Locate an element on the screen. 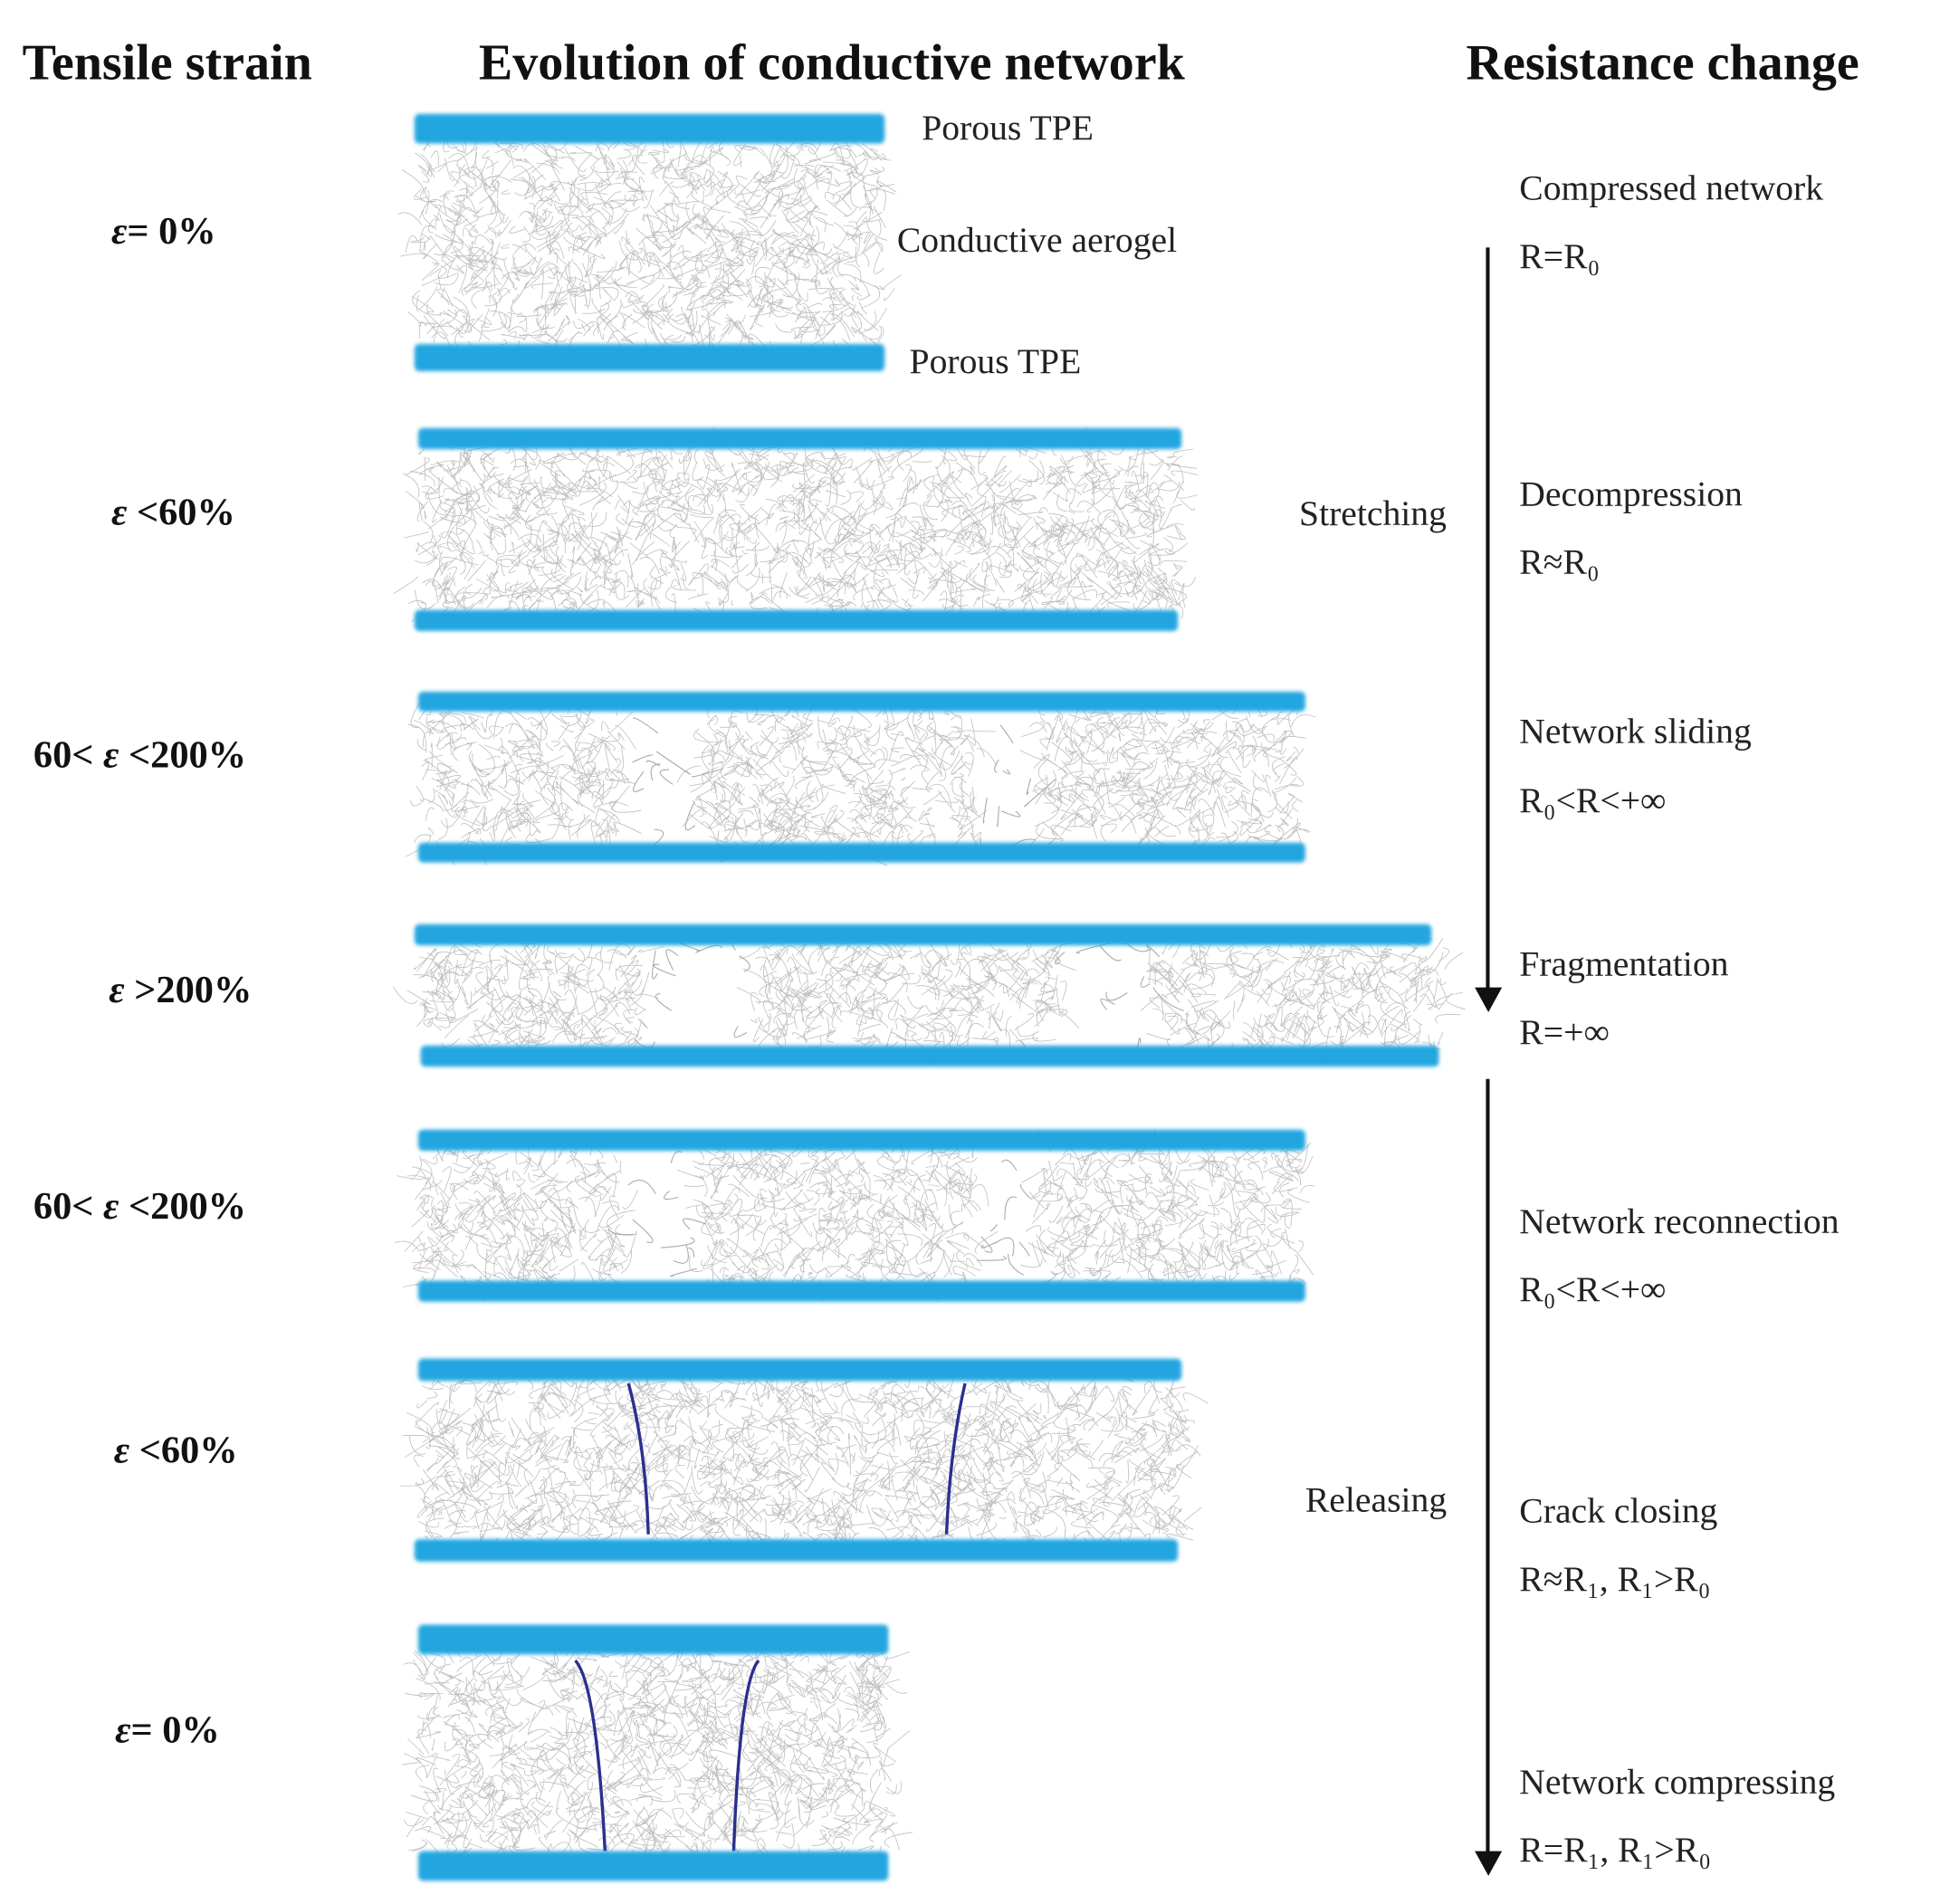 The width and height of the screenshot is (1940, 1904). resistance-state-3: Network sliding is located at coordinates (1636, 732).